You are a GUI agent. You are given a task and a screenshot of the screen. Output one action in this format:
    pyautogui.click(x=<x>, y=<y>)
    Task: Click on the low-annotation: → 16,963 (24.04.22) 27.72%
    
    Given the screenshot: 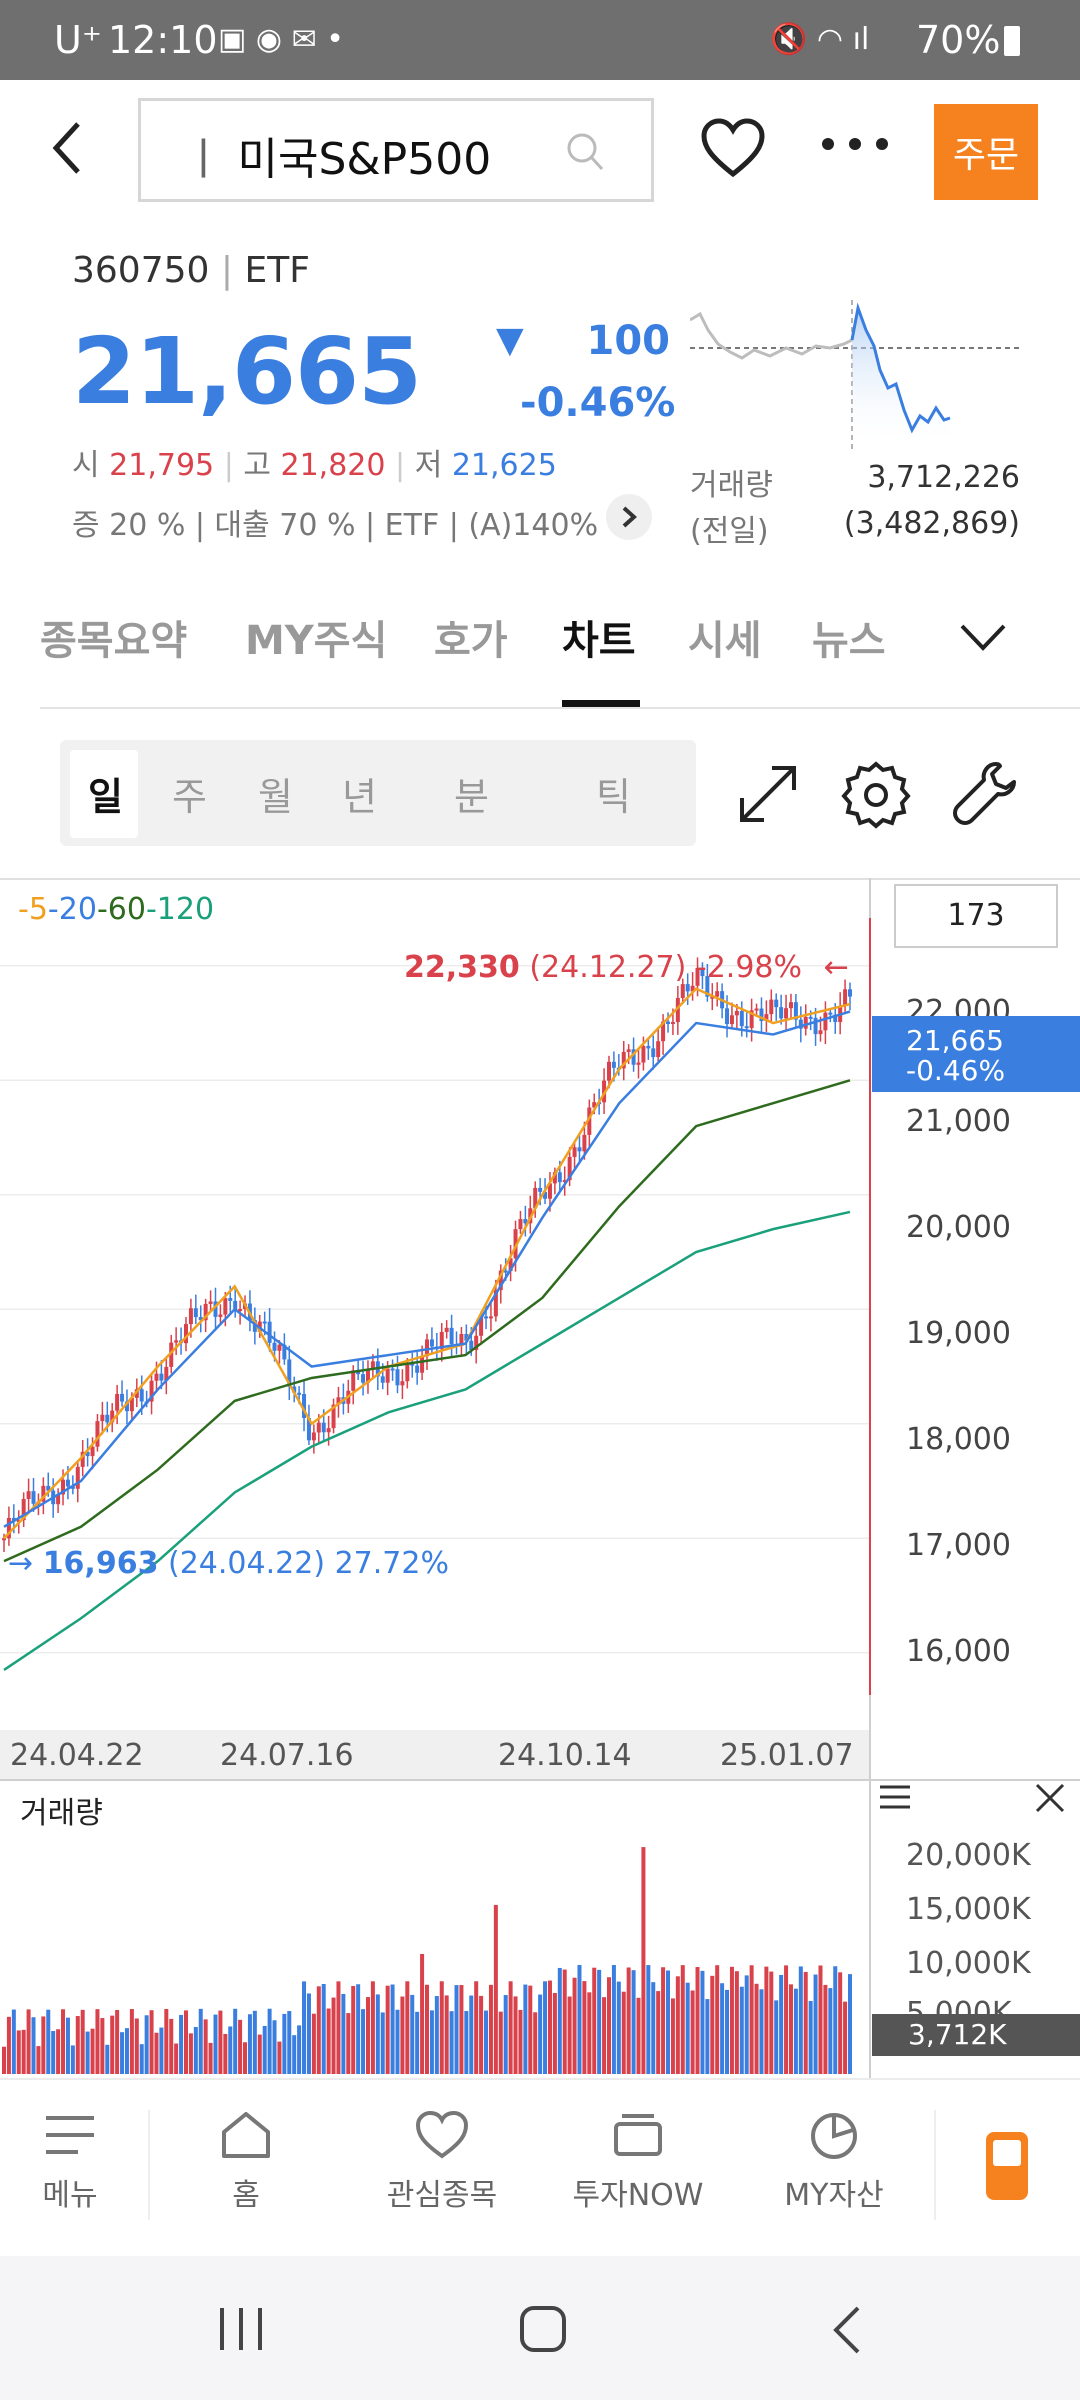 What is the action you would take?
    pyautogui.click(x=228, y=1563)
    